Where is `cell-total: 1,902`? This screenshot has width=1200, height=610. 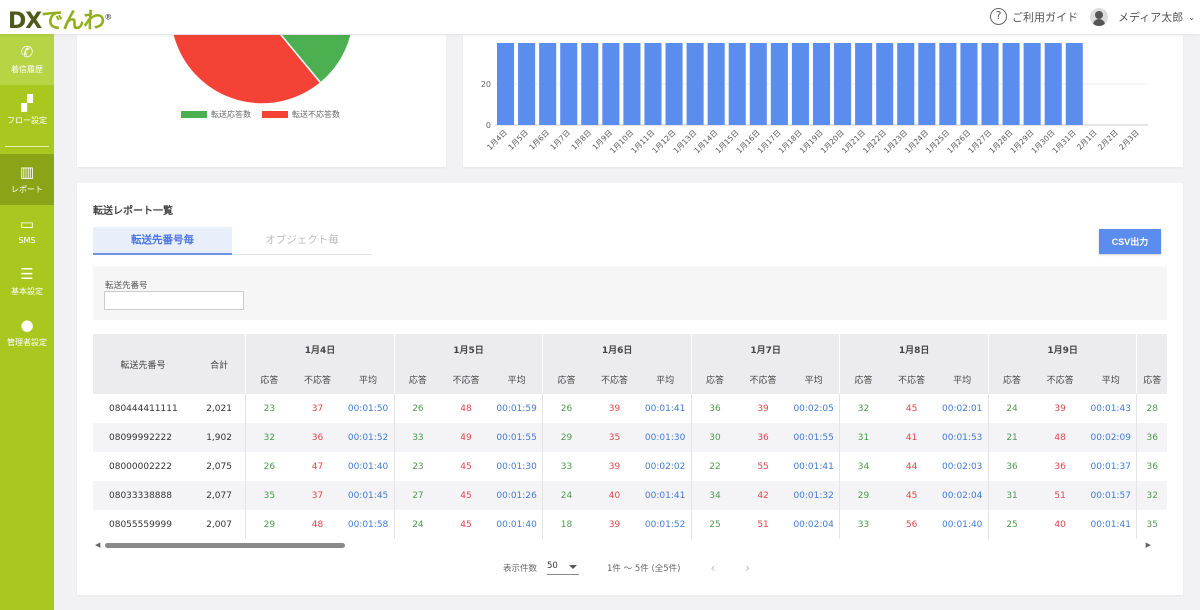
cell-total: 1,902 is located at coordinates (219, 437).